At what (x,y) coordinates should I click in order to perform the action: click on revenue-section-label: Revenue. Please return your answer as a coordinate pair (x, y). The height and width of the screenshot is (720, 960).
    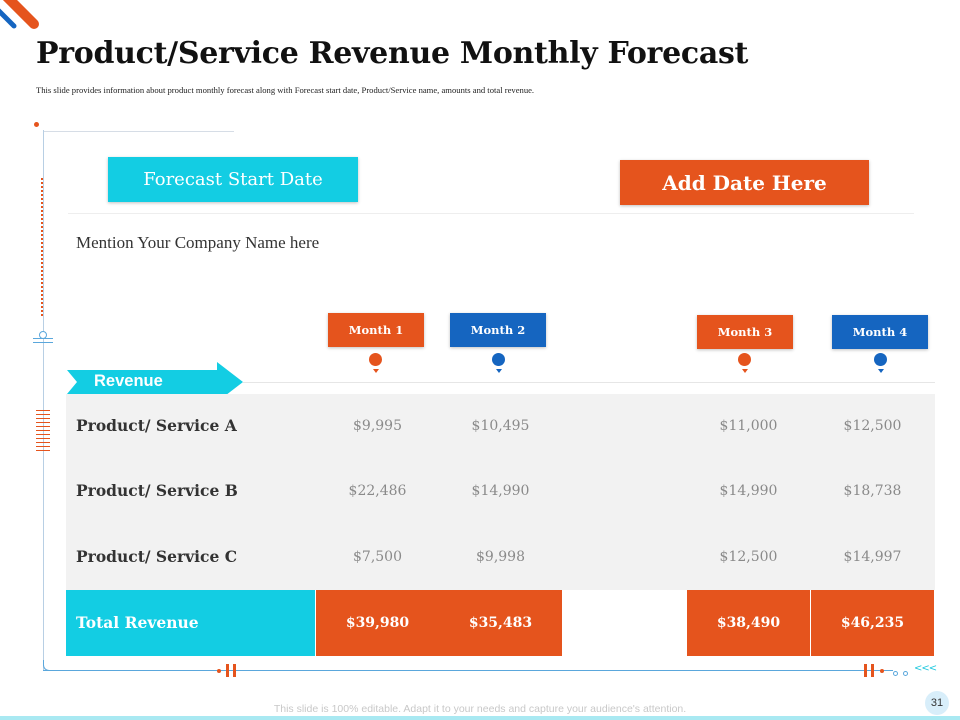
    Looking at the image, I should click on (128, 381).